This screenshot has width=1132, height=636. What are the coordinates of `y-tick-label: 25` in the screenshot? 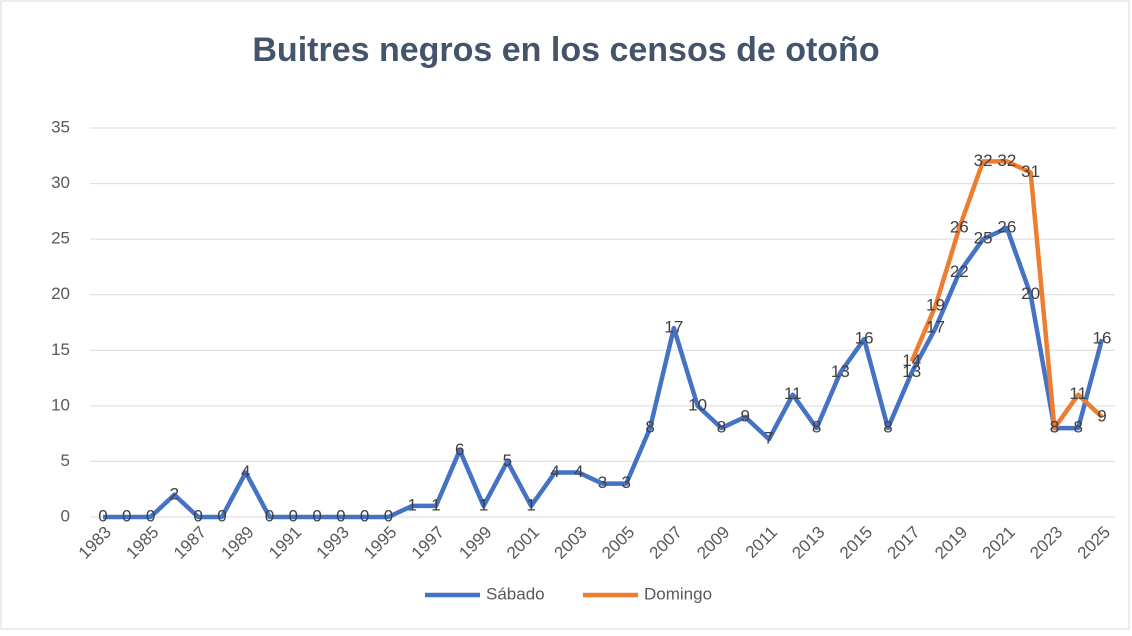 It's located at (60, 238).